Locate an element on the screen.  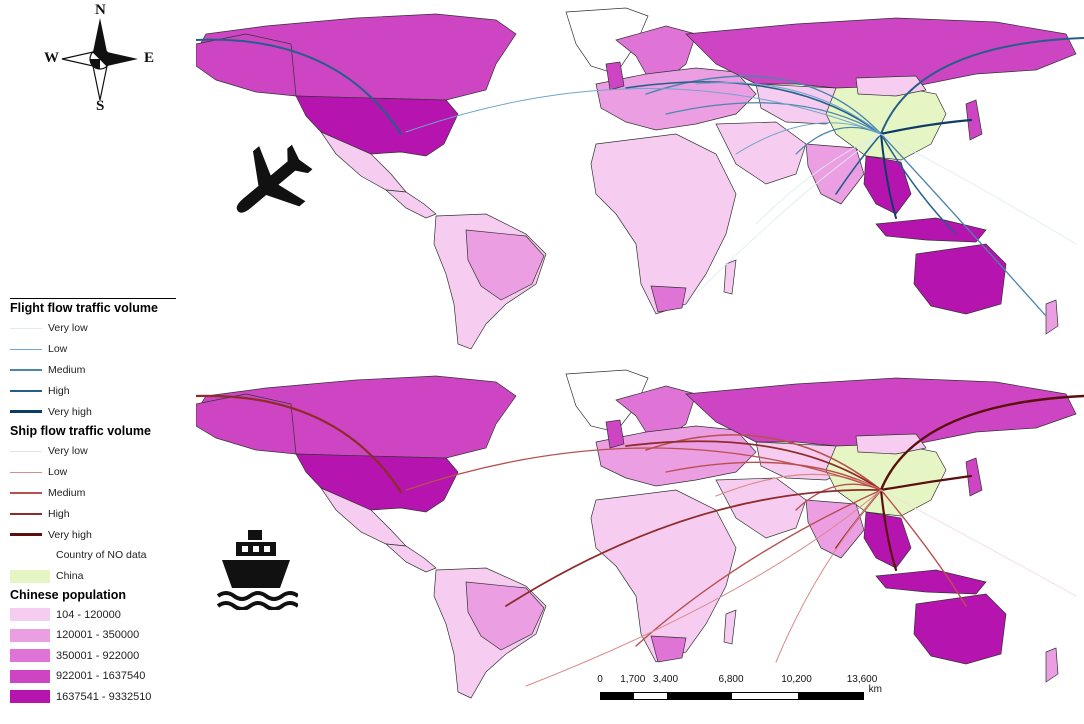
population-legend-row: 1637541 - 9332510 is located at coordinates (91, 697).